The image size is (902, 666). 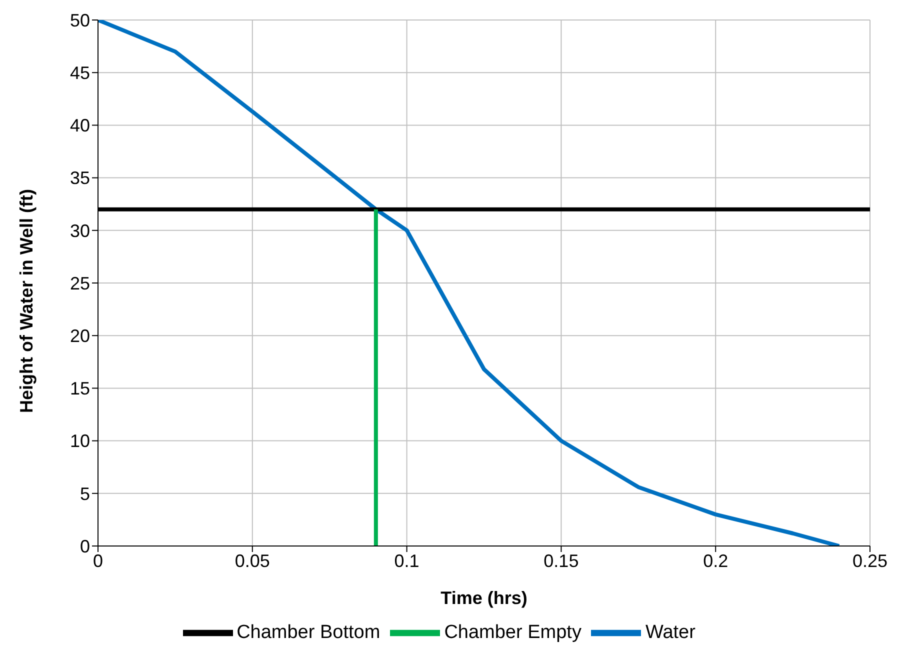 I want to click on x-tick-label: 0.1, so click(x=407, y=560).